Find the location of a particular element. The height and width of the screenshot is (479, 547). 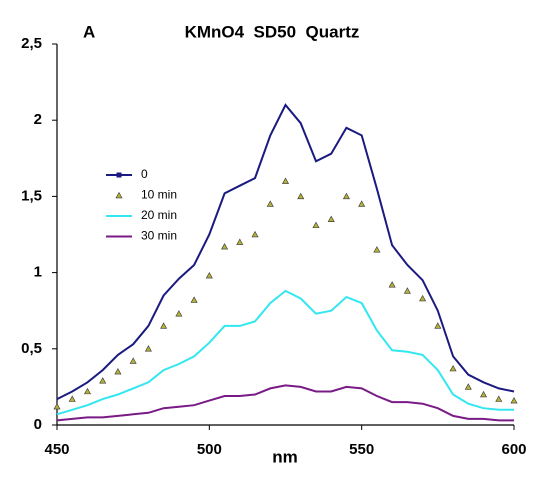

y-tick-label: 1,5 is located at coordinates (31, 195).